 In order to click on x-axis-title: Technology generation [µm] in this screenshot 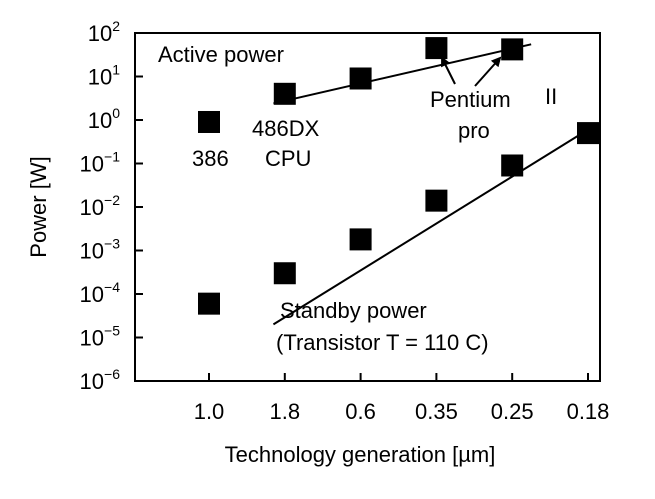, I will do `click(360, 454)`.